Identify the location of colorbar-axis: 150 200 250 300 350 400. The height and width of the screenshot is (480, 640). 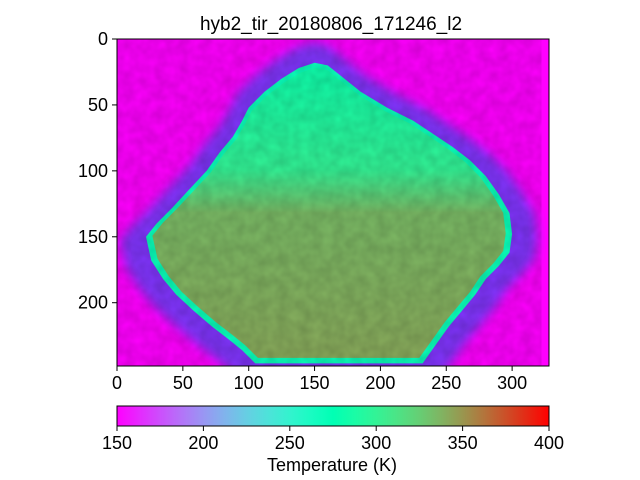
(333, 439).